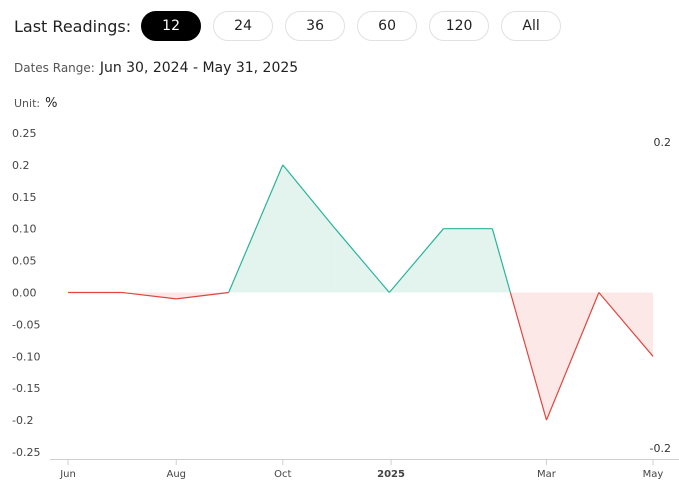 This screenshot has height=487, width=679. What do you see at coordinates (24, 229) in the screenshot?
I see `y-tick-label: 0.10` at bounding box center [24, 229].